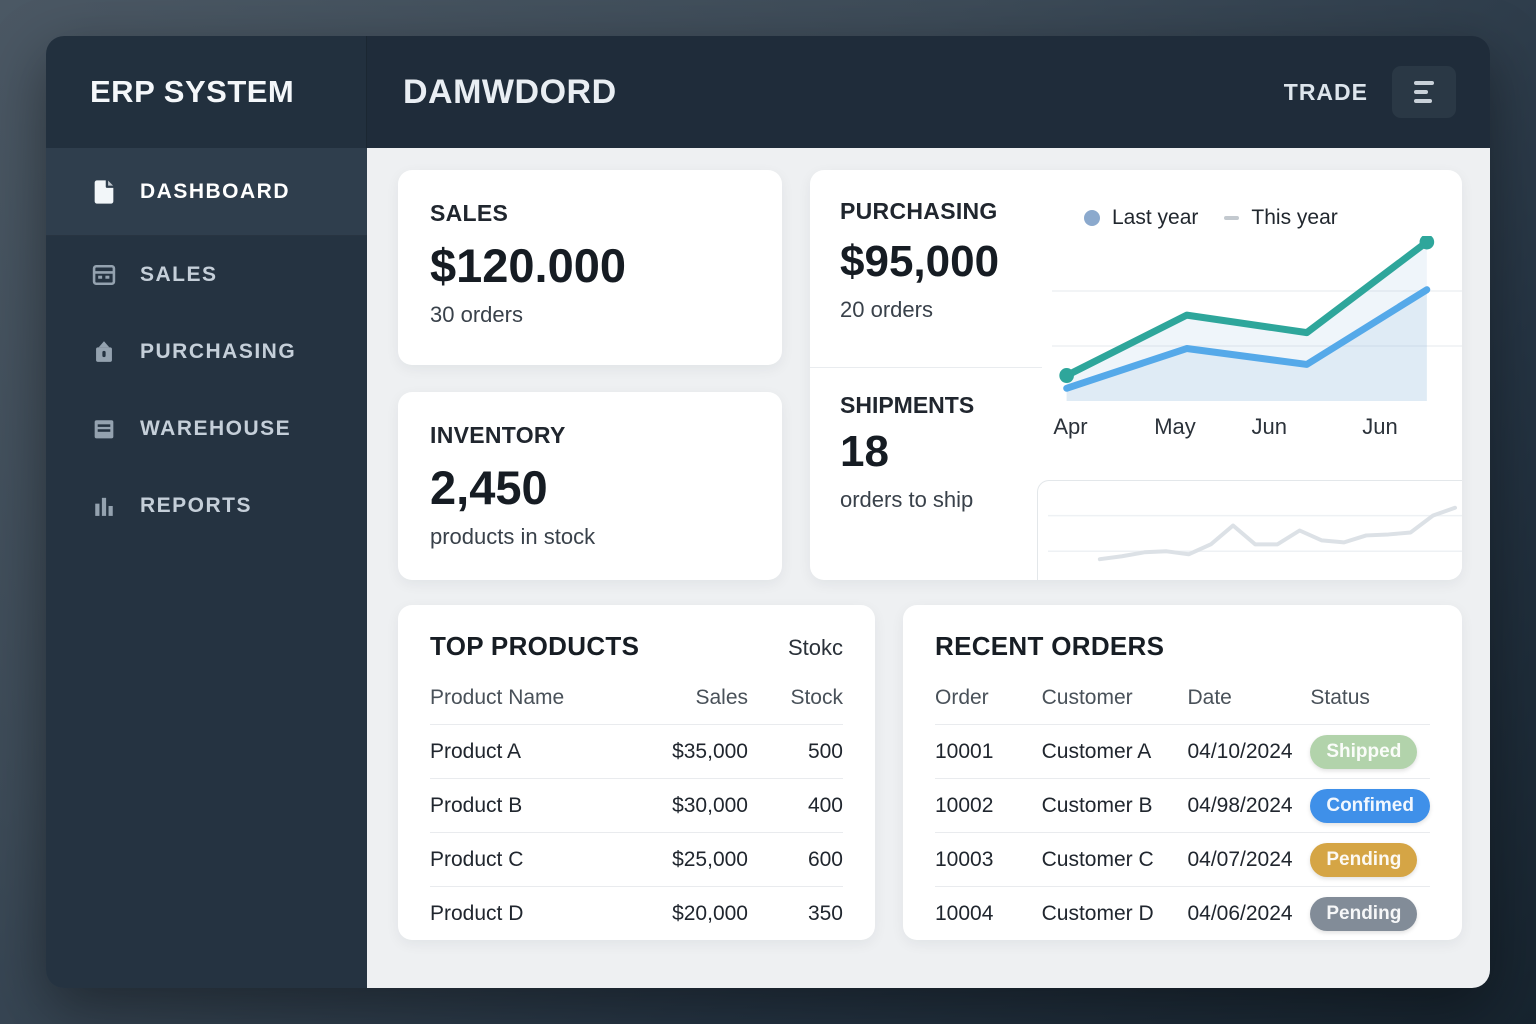 This screenshot has width=1536, height=1024. What do you see at coordinates (920, 261) in the screenshot?
I see `purchasing-card-value: $95,000` at bounding box center [920, 261].